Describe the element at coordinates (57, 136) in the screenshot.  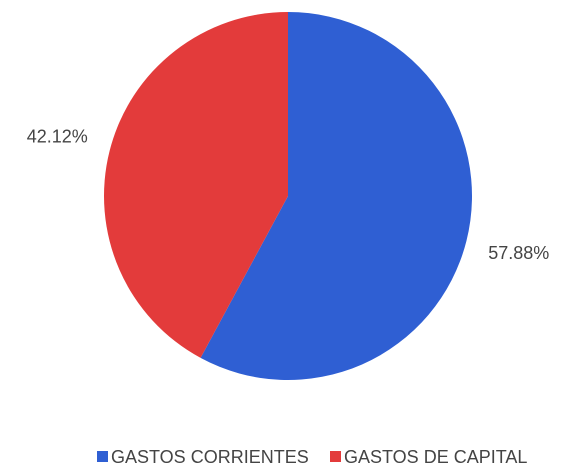
I see `data-label: 42.12%` at that location.